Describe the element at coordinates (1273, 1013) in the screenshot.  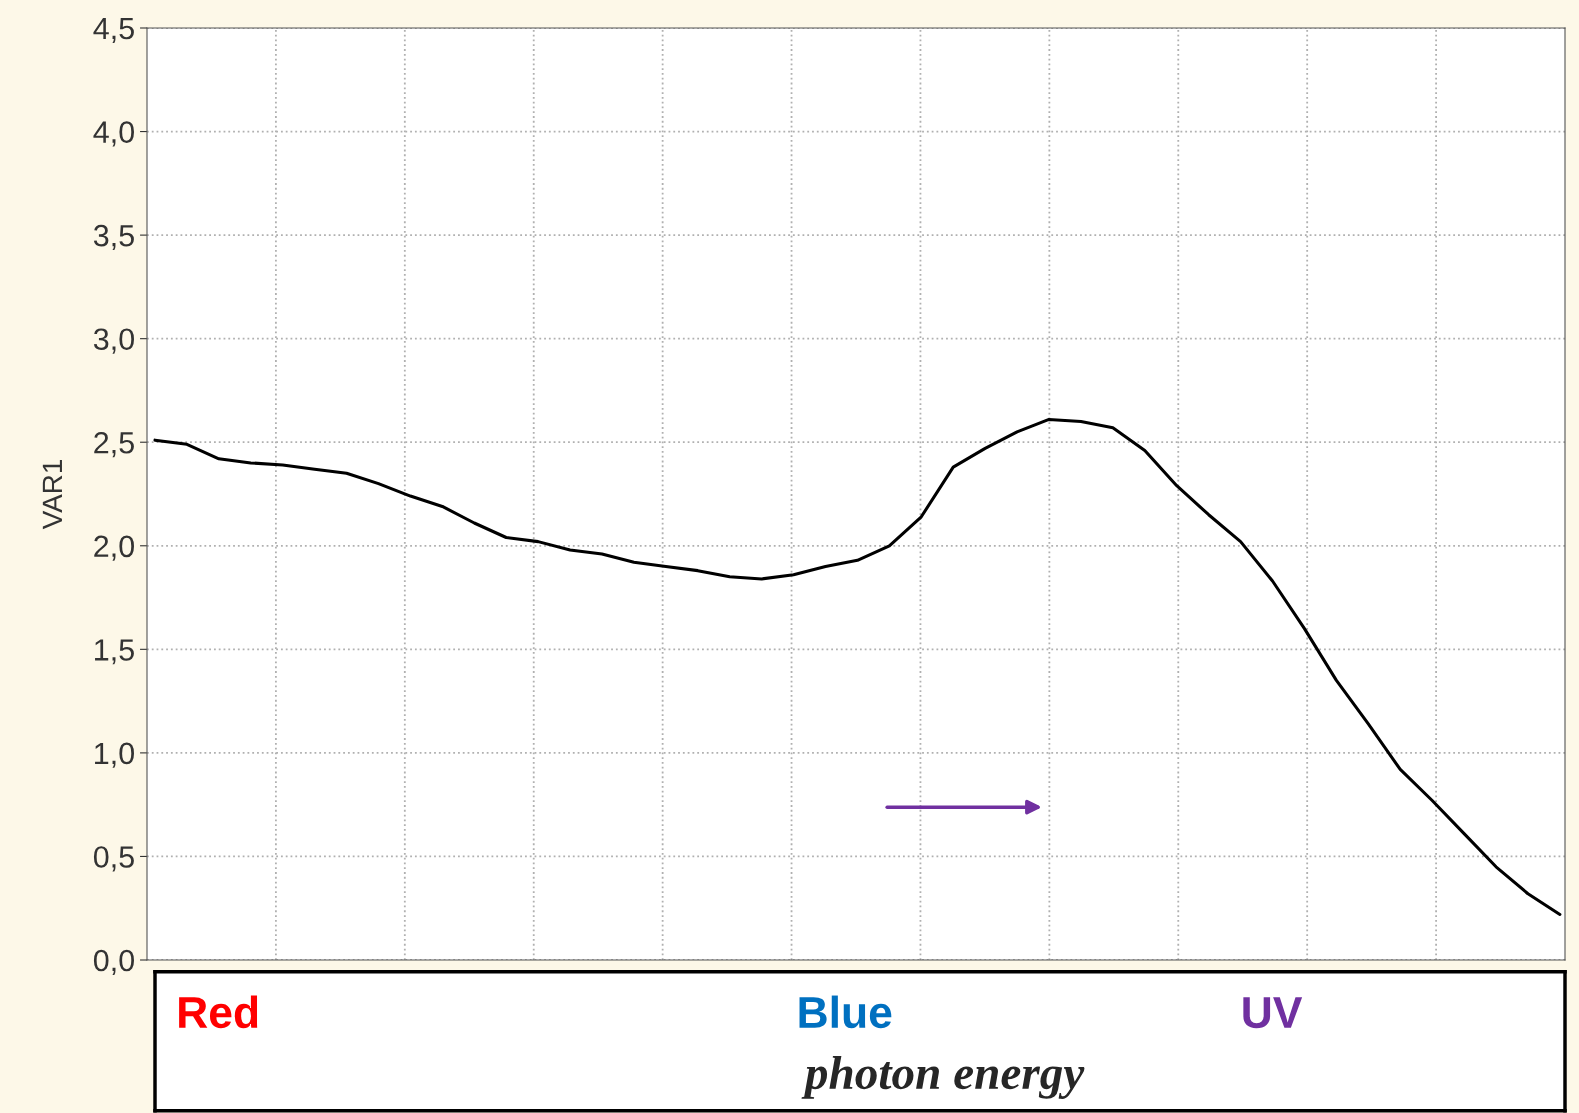
I see `text: UV` at that location.